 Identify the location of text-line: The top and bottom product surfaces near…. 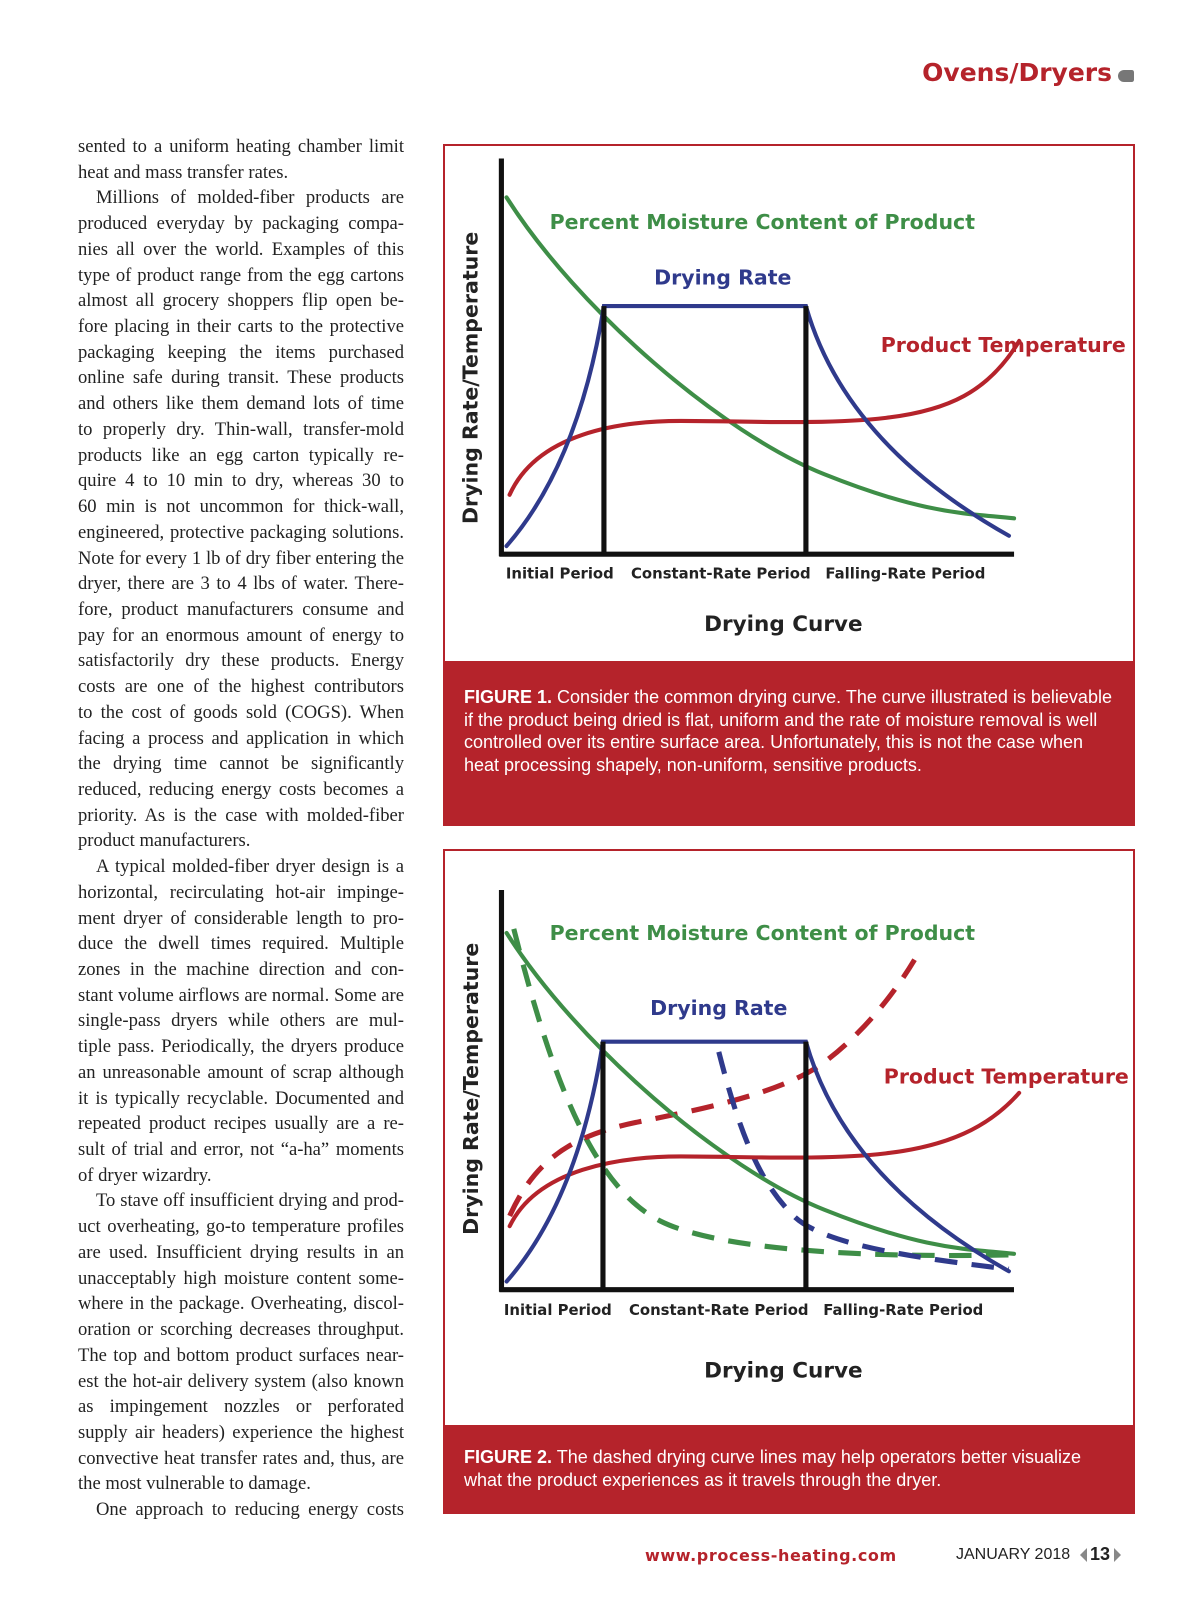
(241, 1355).